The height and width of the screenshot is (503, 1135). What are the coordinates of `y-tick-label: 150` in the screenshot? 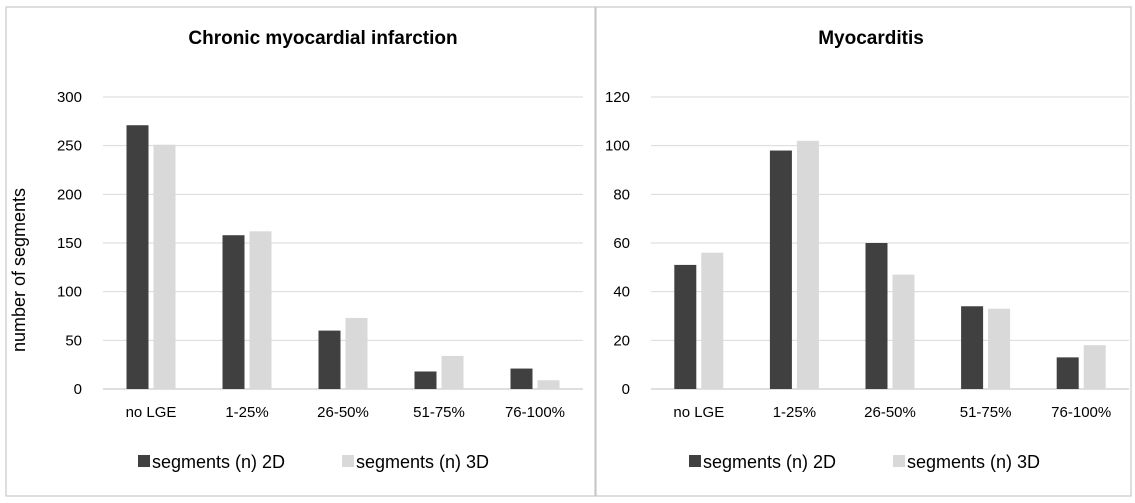 It's located at (69, 243).